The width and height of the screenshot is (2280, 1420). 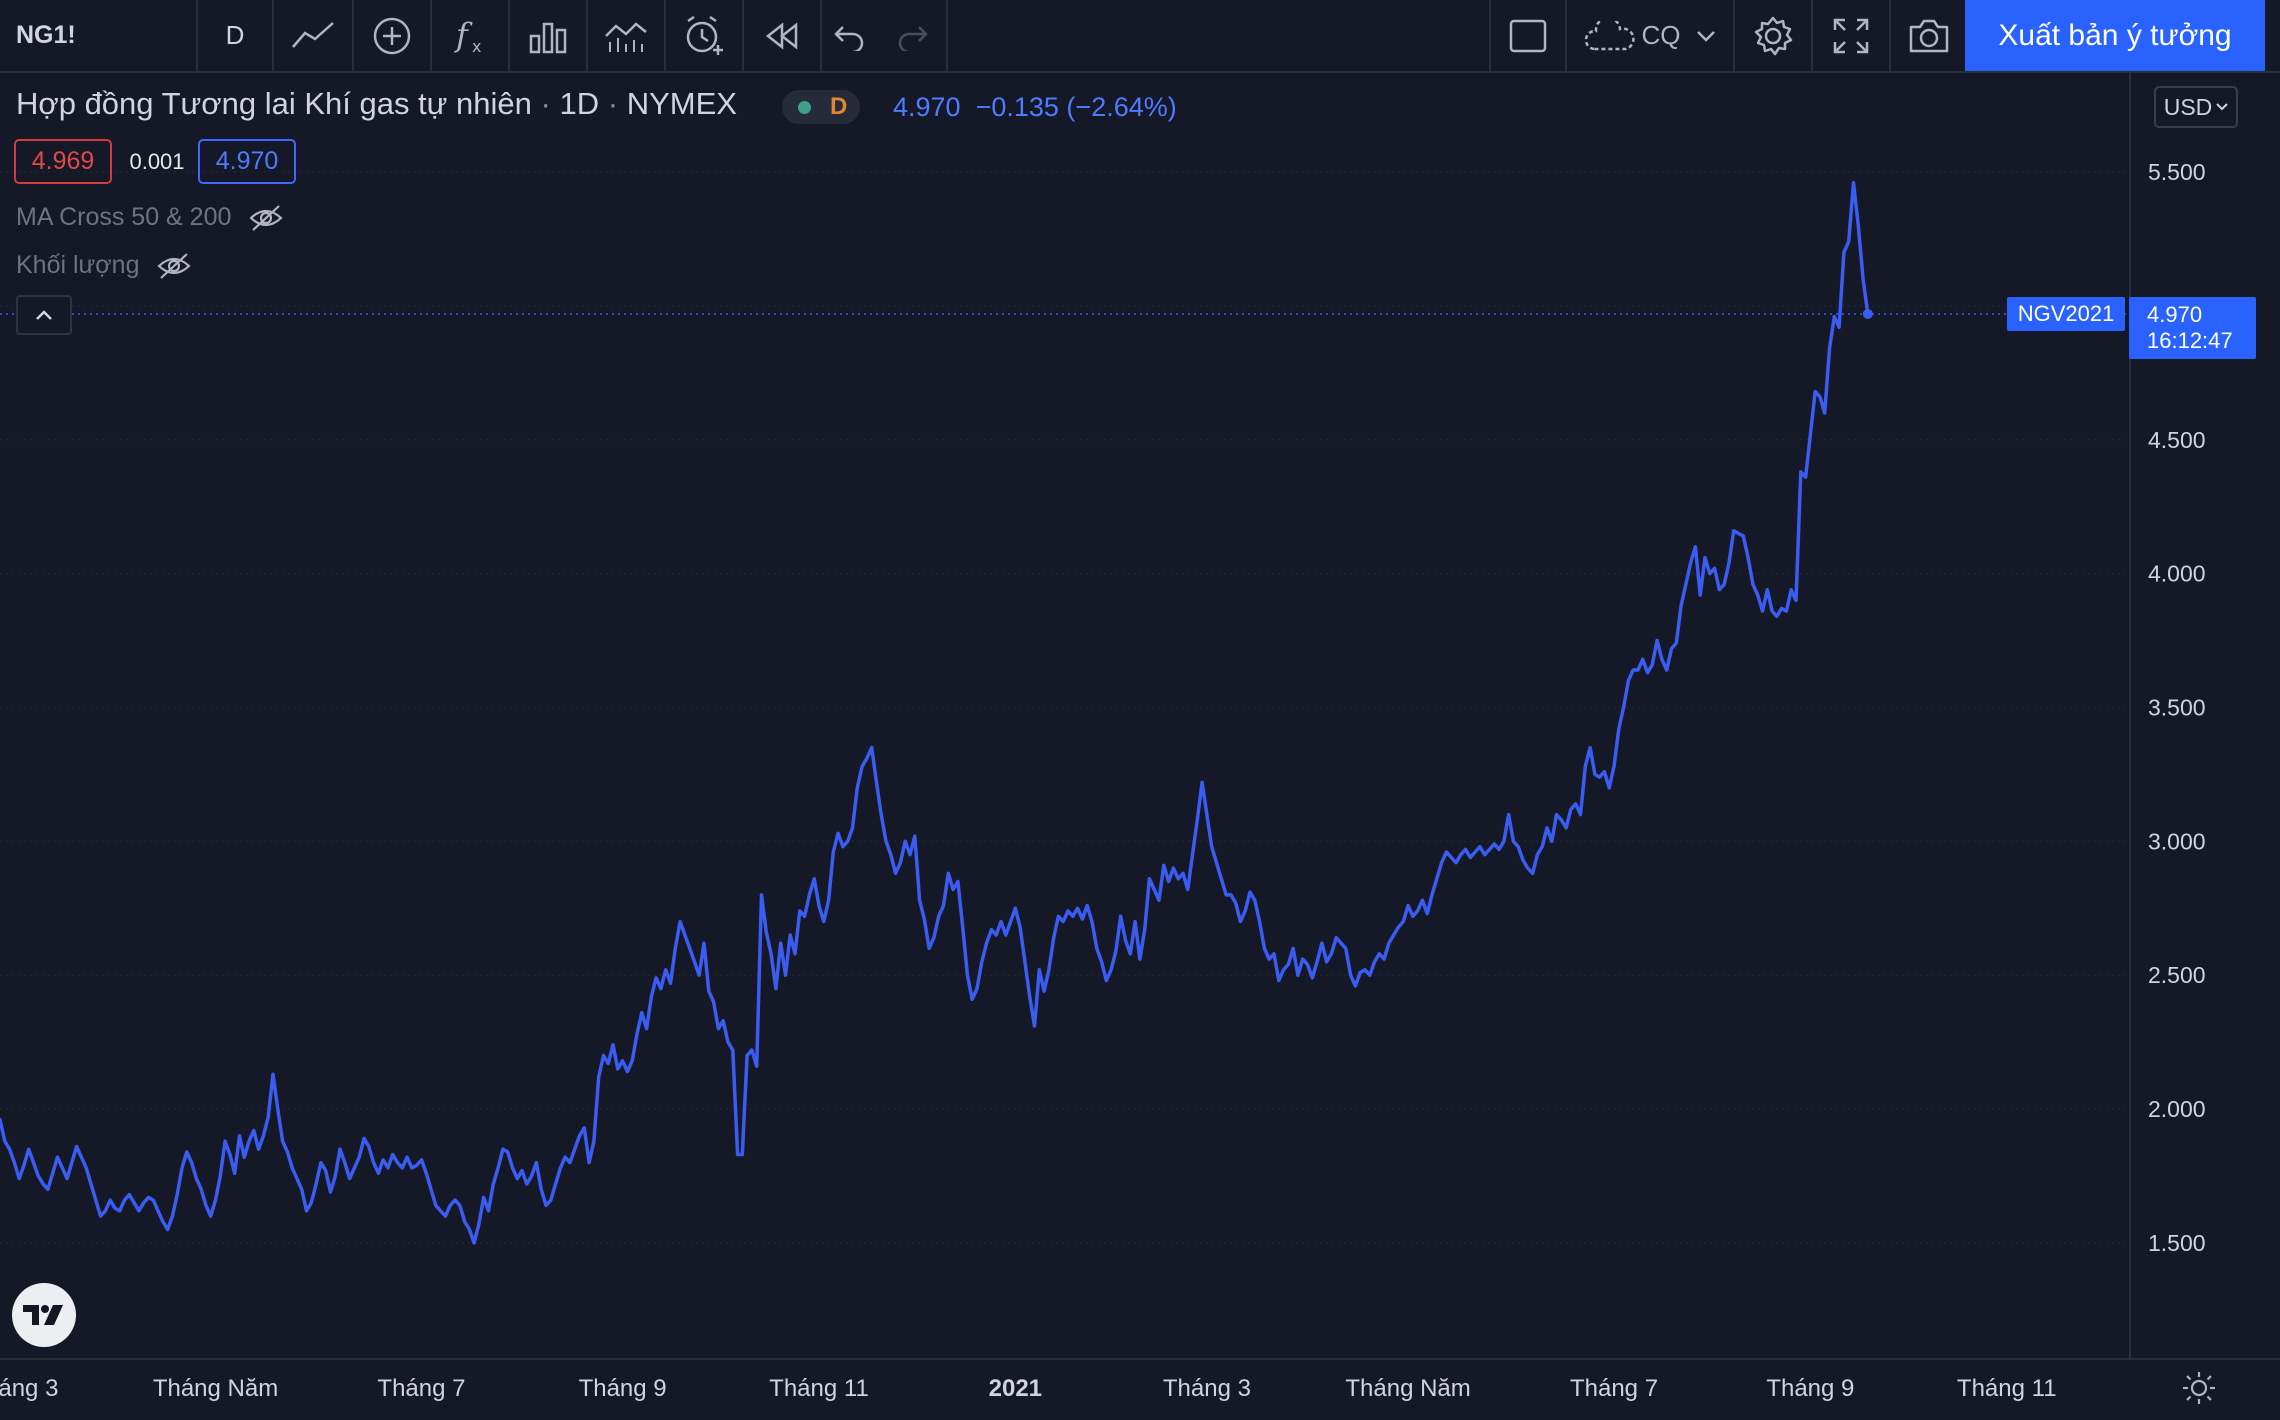 I want to click on y-tick-label: 3.500, so click(x=2177, y=707).